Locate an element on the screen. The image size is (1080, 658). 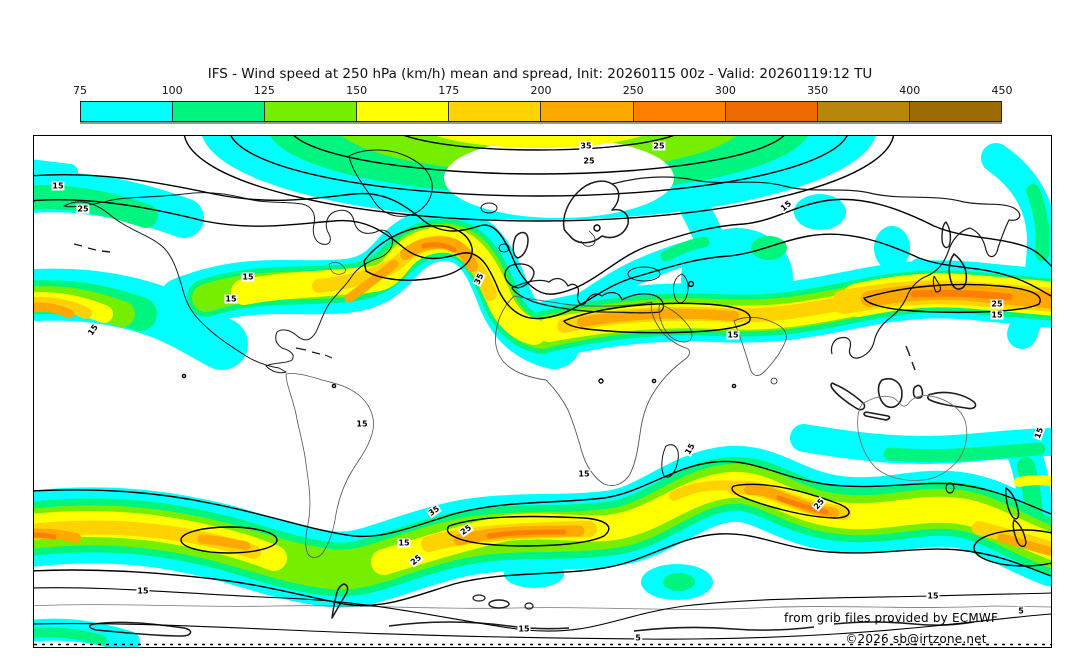
colorbar-tick-label: 100 is located at coordinates (172, 90).